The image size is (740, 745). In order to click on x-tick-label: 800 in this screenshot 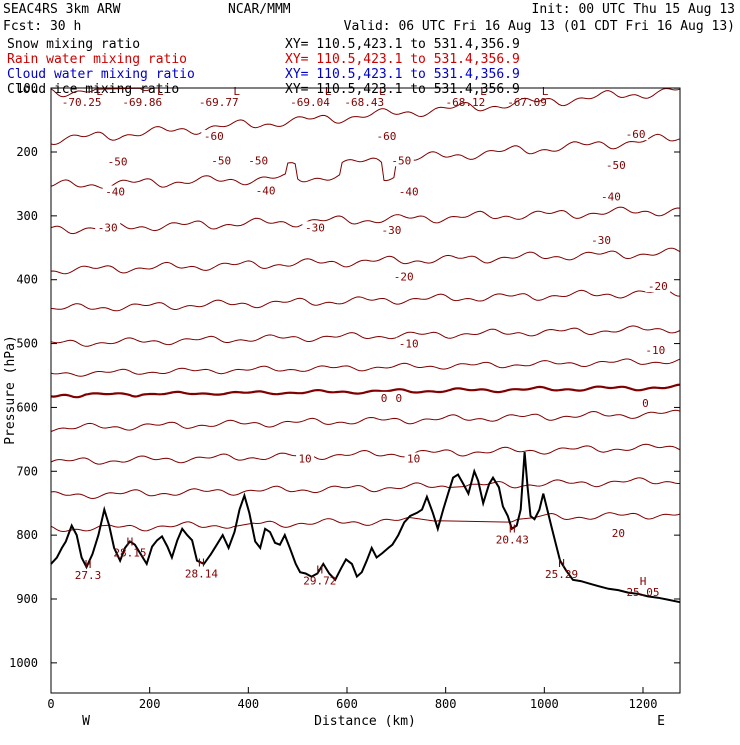, I will do `click(446, 704)`.